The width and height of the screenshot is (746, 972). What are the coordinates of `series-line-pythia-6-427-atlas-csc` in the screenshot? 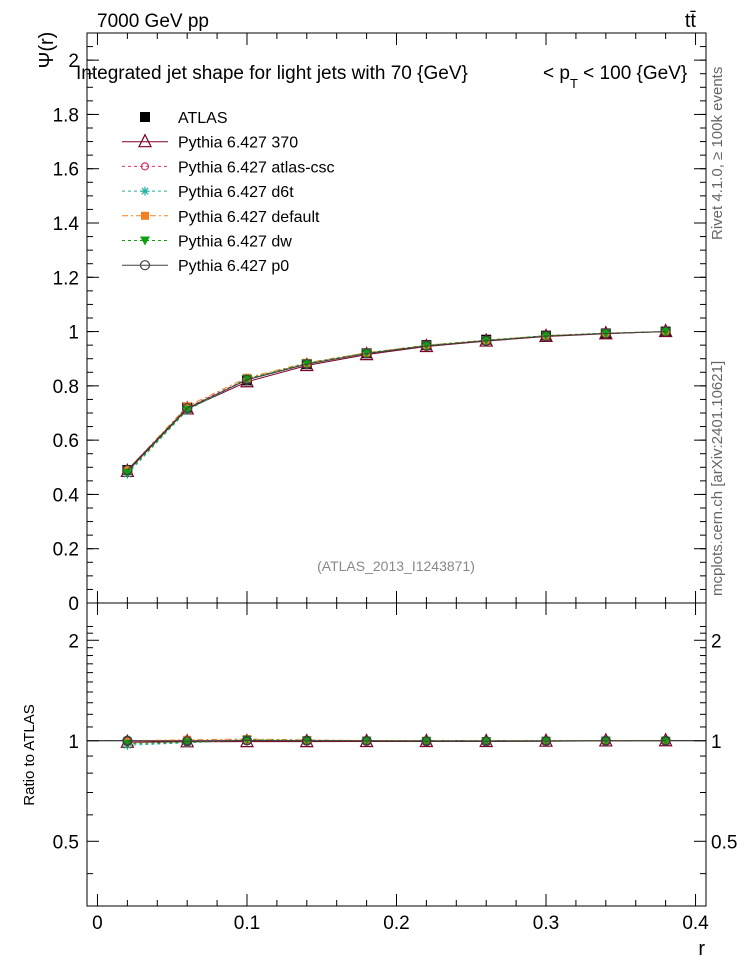 It's located at (396, 401).